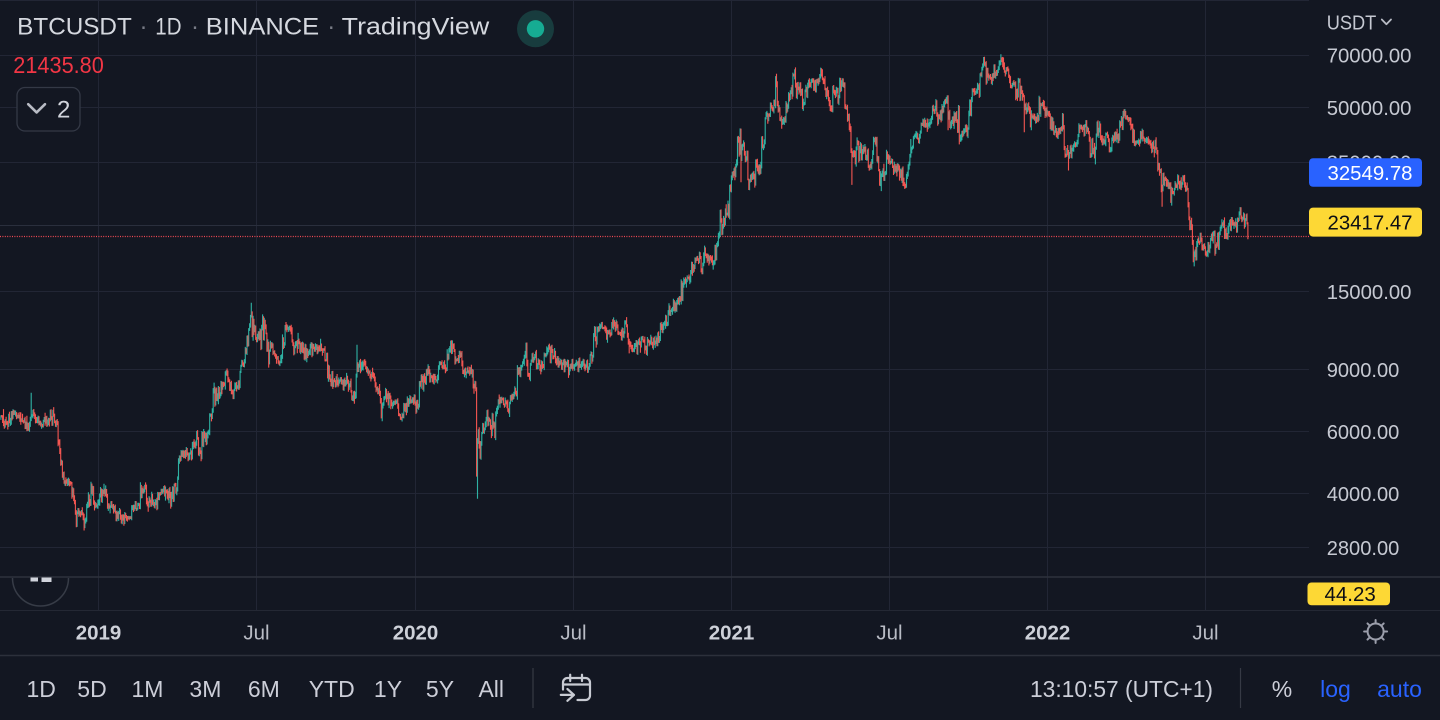 This screenshot has width=1440, height=720. I want to click on svg-text: auto, so click(1399, 689).